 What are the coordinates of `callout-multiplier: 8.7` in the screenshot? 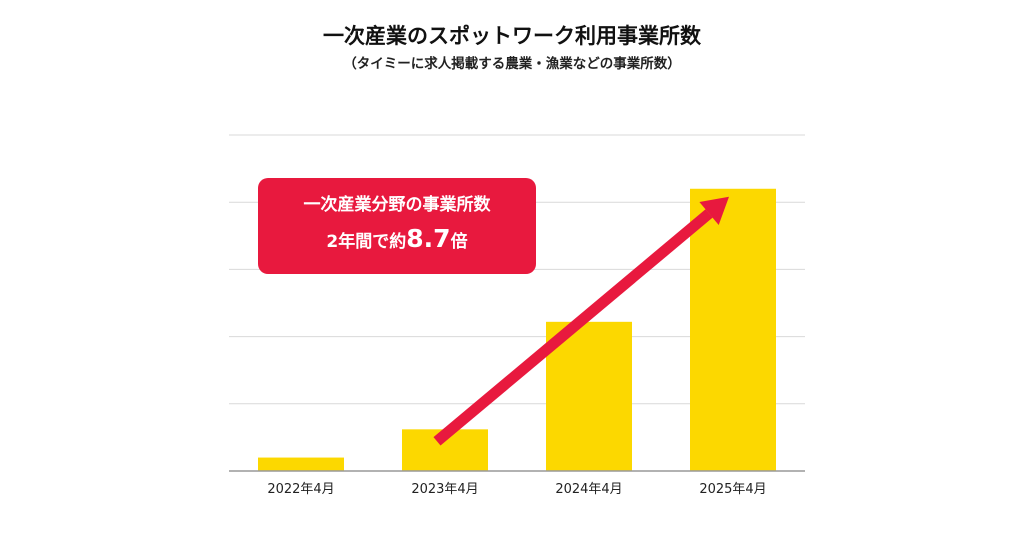 It's located at (428, 238).